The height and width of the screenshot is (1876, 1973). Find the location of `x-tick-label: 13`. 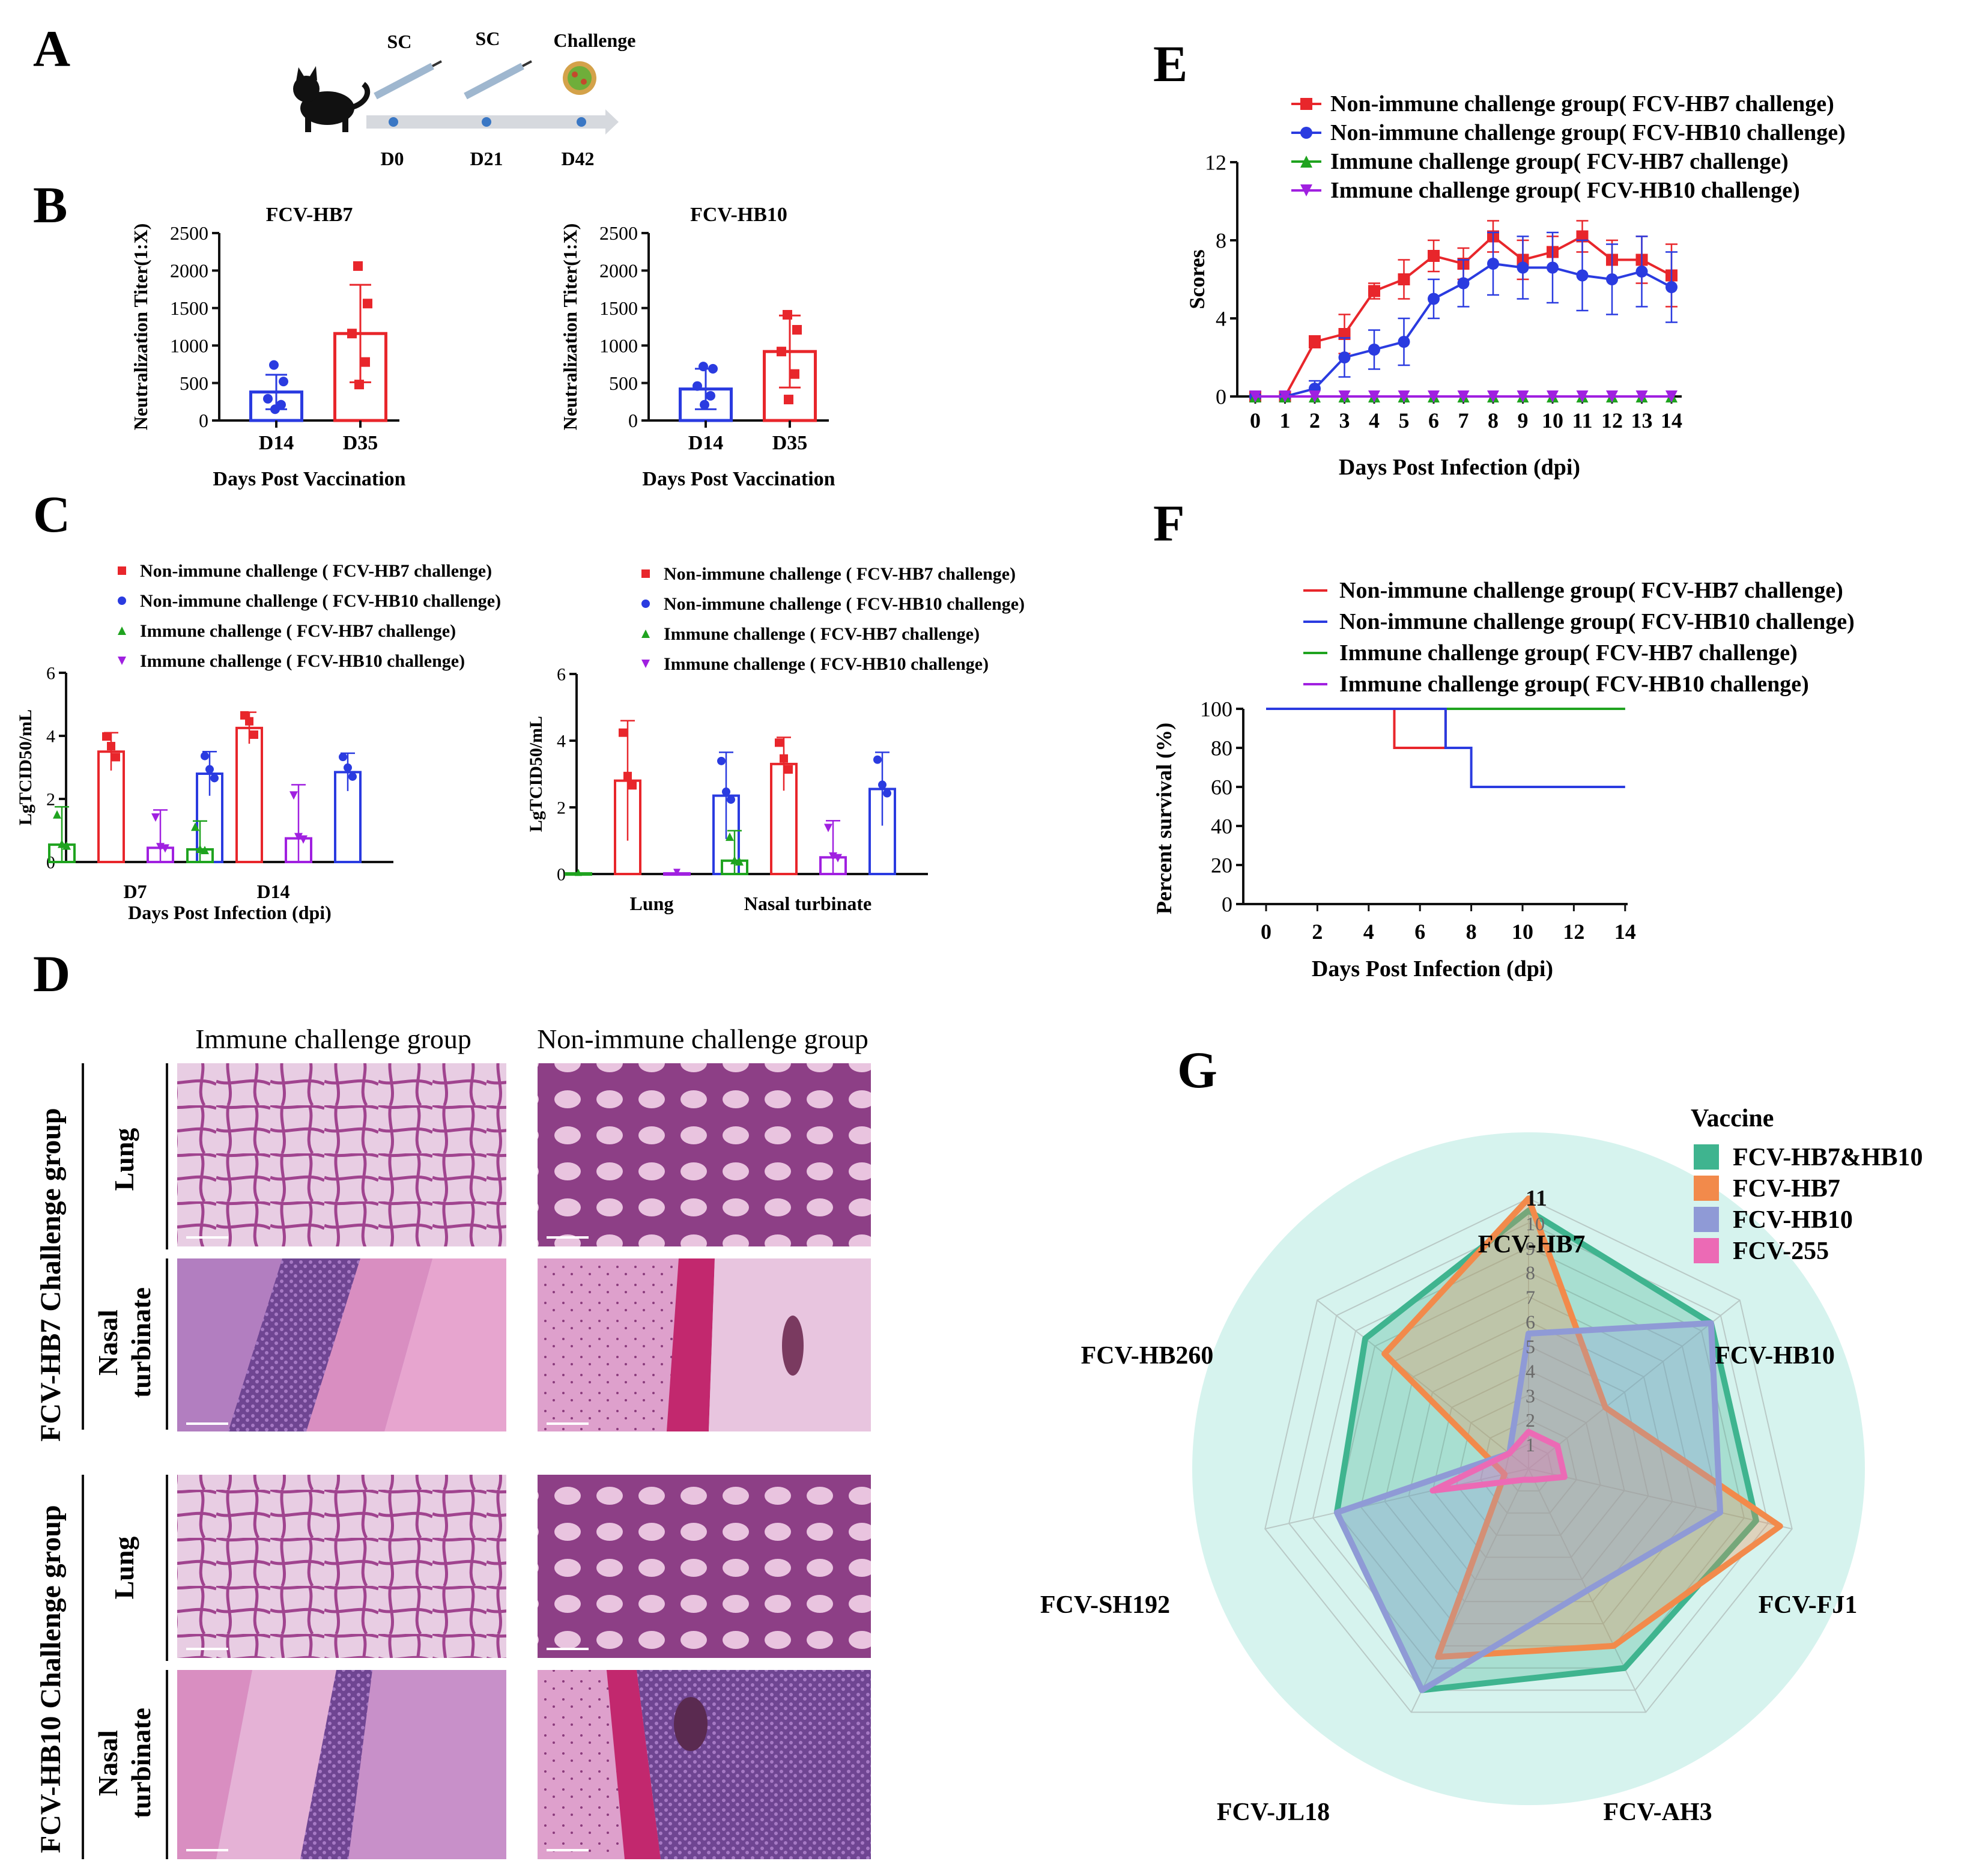

x-tick-label: 13 is located at coordinates (1642, 421).